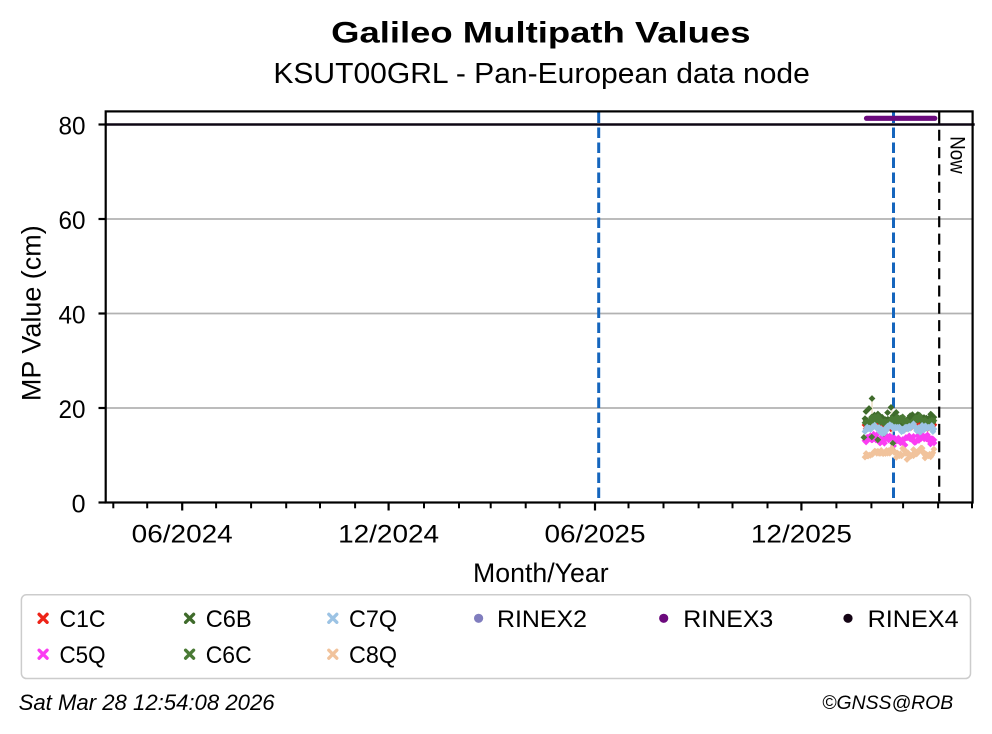 The height and width of the screenshot is (734, 992). Describe the element at coordinates (72, 410) in the screenshot. I see `svg-text: 20` at that location.